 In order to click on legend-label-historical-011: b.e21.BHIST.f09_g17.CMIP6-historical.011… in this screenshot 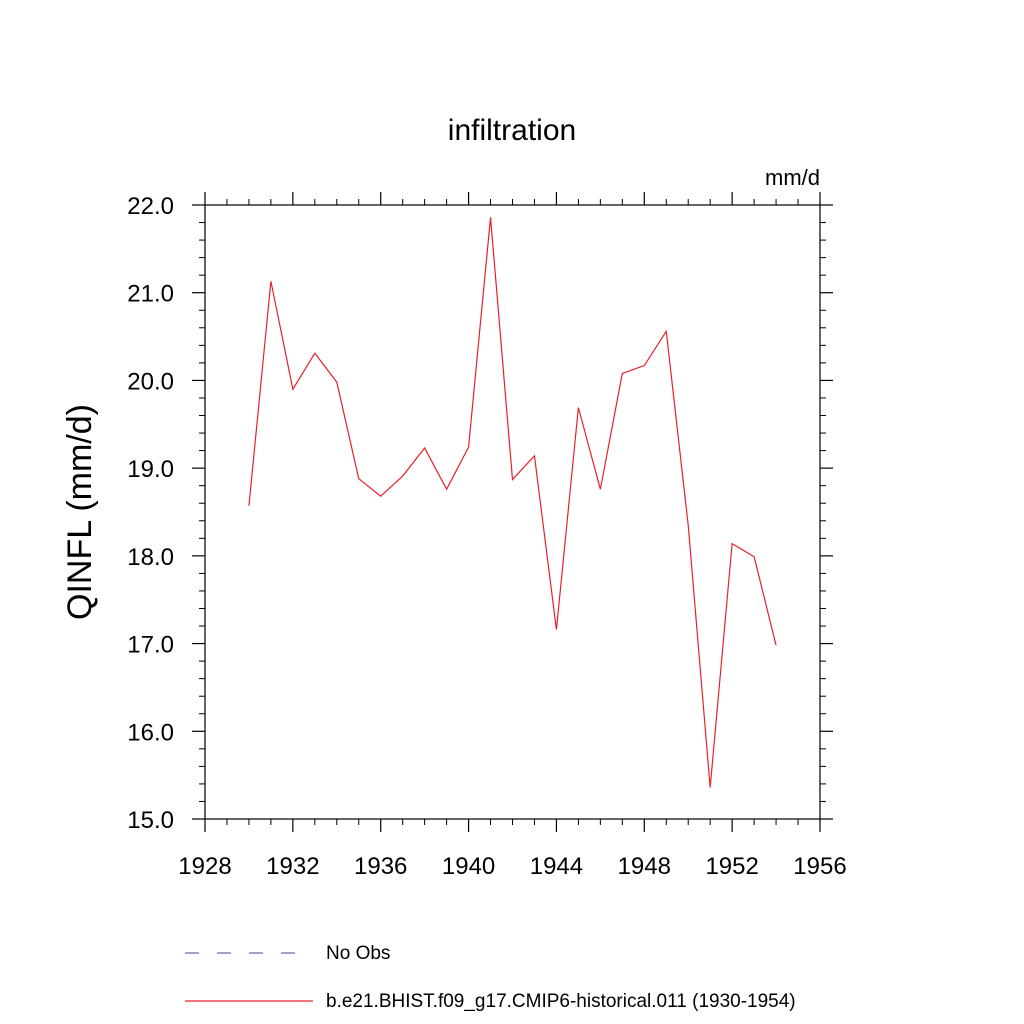, I will do `click(561, 1001)`.